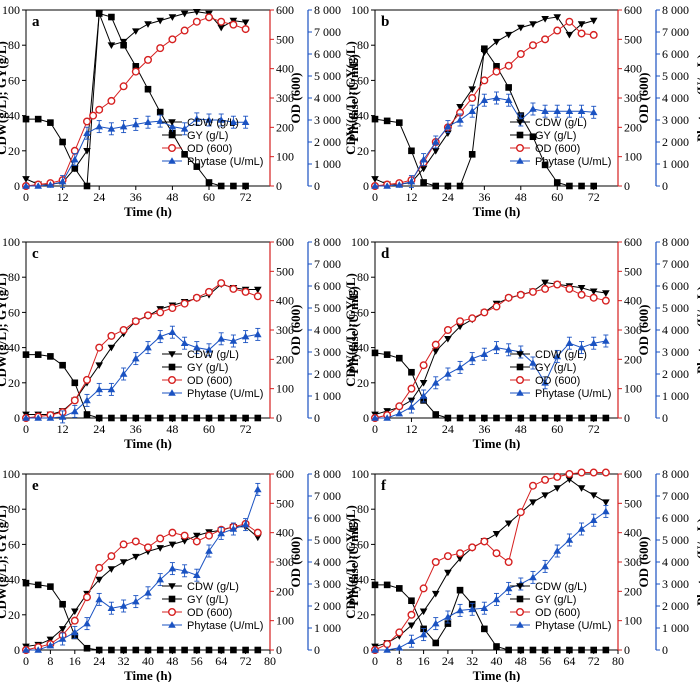  I want to click on phytase-axis-title: Phytase (U/mL), so click(353, 330).